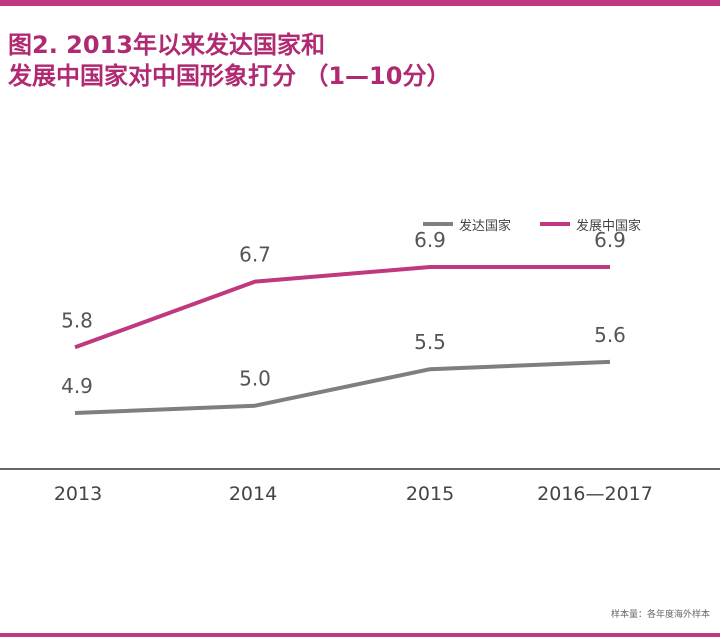 The height and width of the screenshot is (639, 720). What do you see at coordinates (255, 255) in the screenshot?
I see `data-label-developing: 6.7` at bounding box center [255, 255].